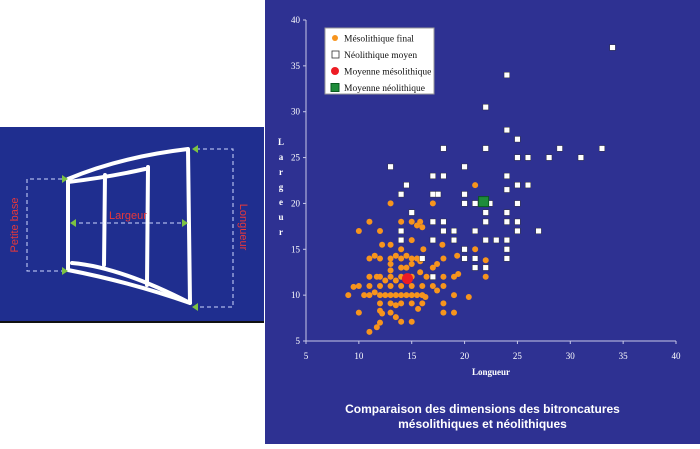  What do you see at coordinates (518, 356) in the screenshot?
I see `x-tick-label: 25` at bounding box center [518, 356].